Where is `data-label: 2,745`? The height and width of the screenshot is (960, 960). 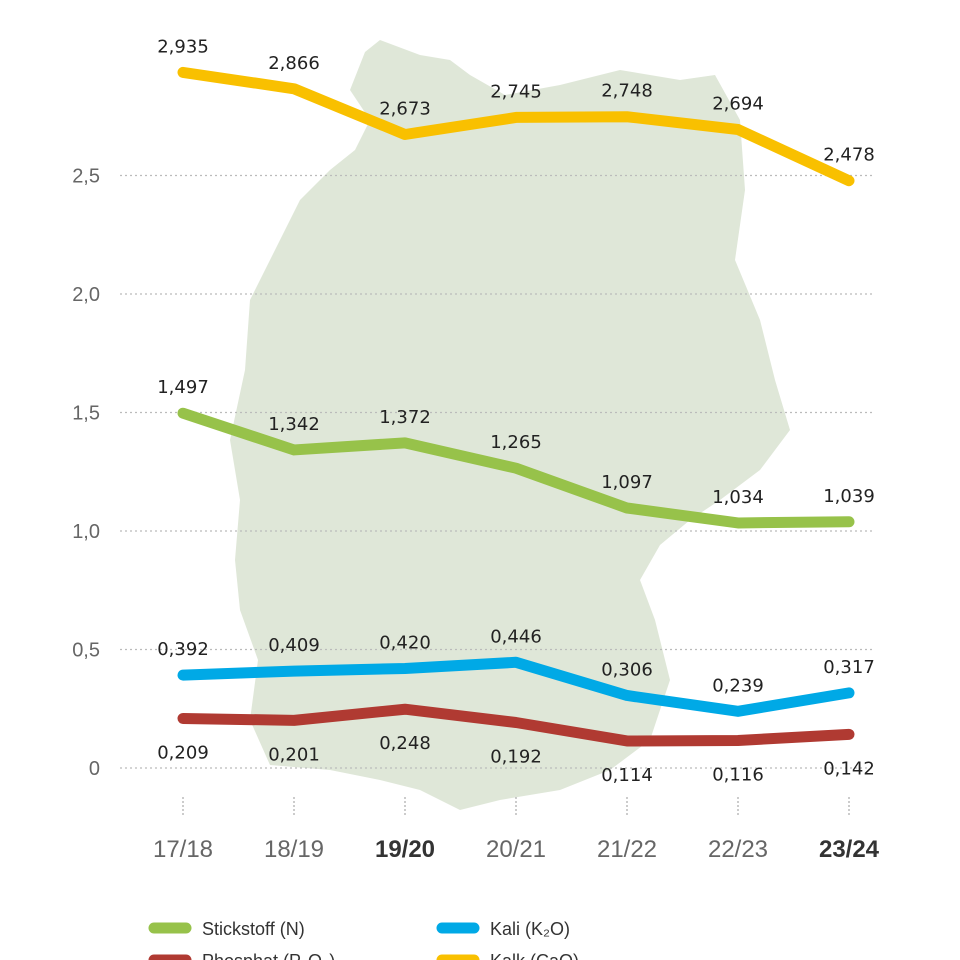 data-label: 2,745 is located at coordinates (516, 91).